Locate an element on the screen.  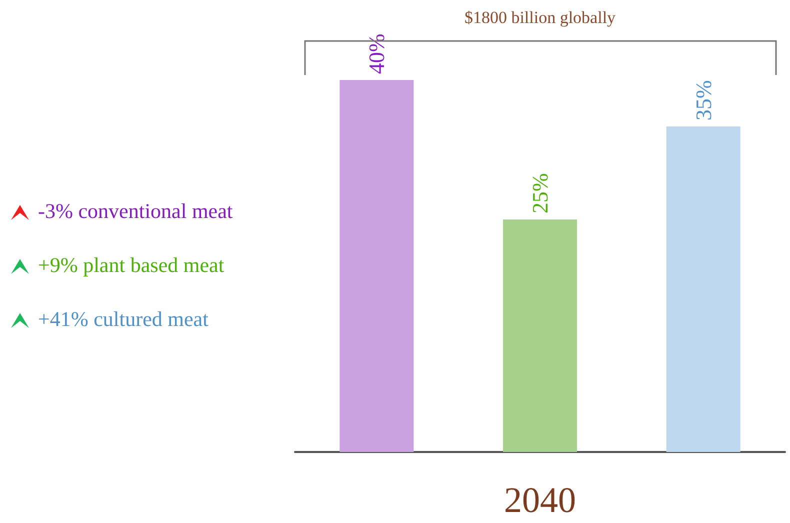
text: +41% cultured meat is located at coordinates (123, 319).